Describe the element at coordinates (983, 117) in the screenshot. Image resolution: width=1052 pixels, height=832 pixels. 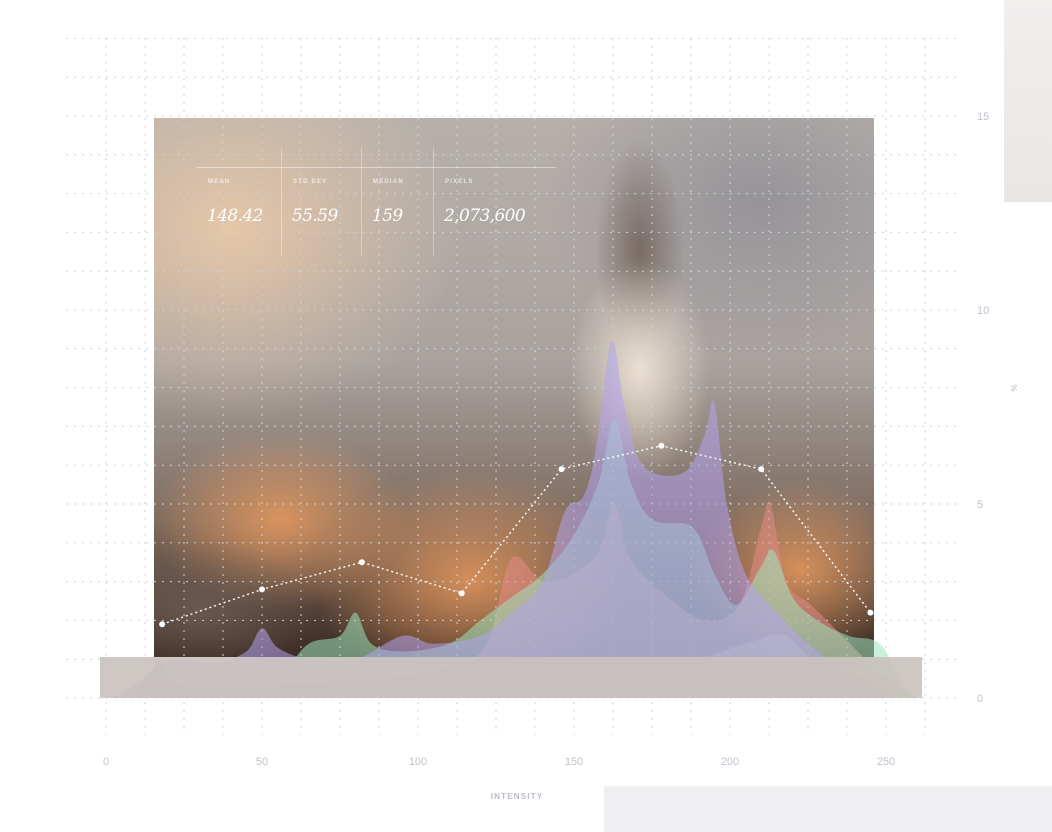
I see `y-tick-label: 15` at that location.